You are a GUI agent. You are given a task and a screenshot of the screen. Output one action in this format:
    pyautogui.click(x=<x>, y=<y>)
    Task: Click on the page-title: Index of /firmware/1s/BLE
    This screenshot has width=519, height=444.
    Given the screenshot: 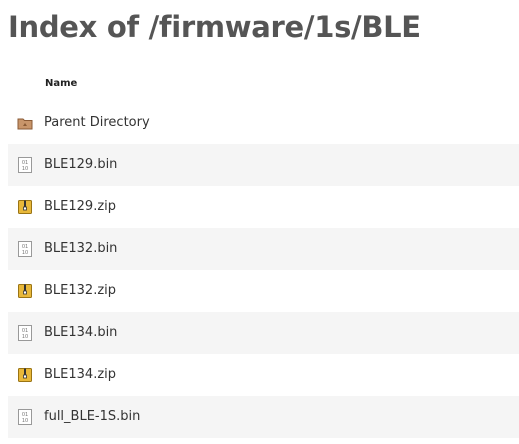 What is the action you would take?
    pyautogui.click(x=214, y=27)
    